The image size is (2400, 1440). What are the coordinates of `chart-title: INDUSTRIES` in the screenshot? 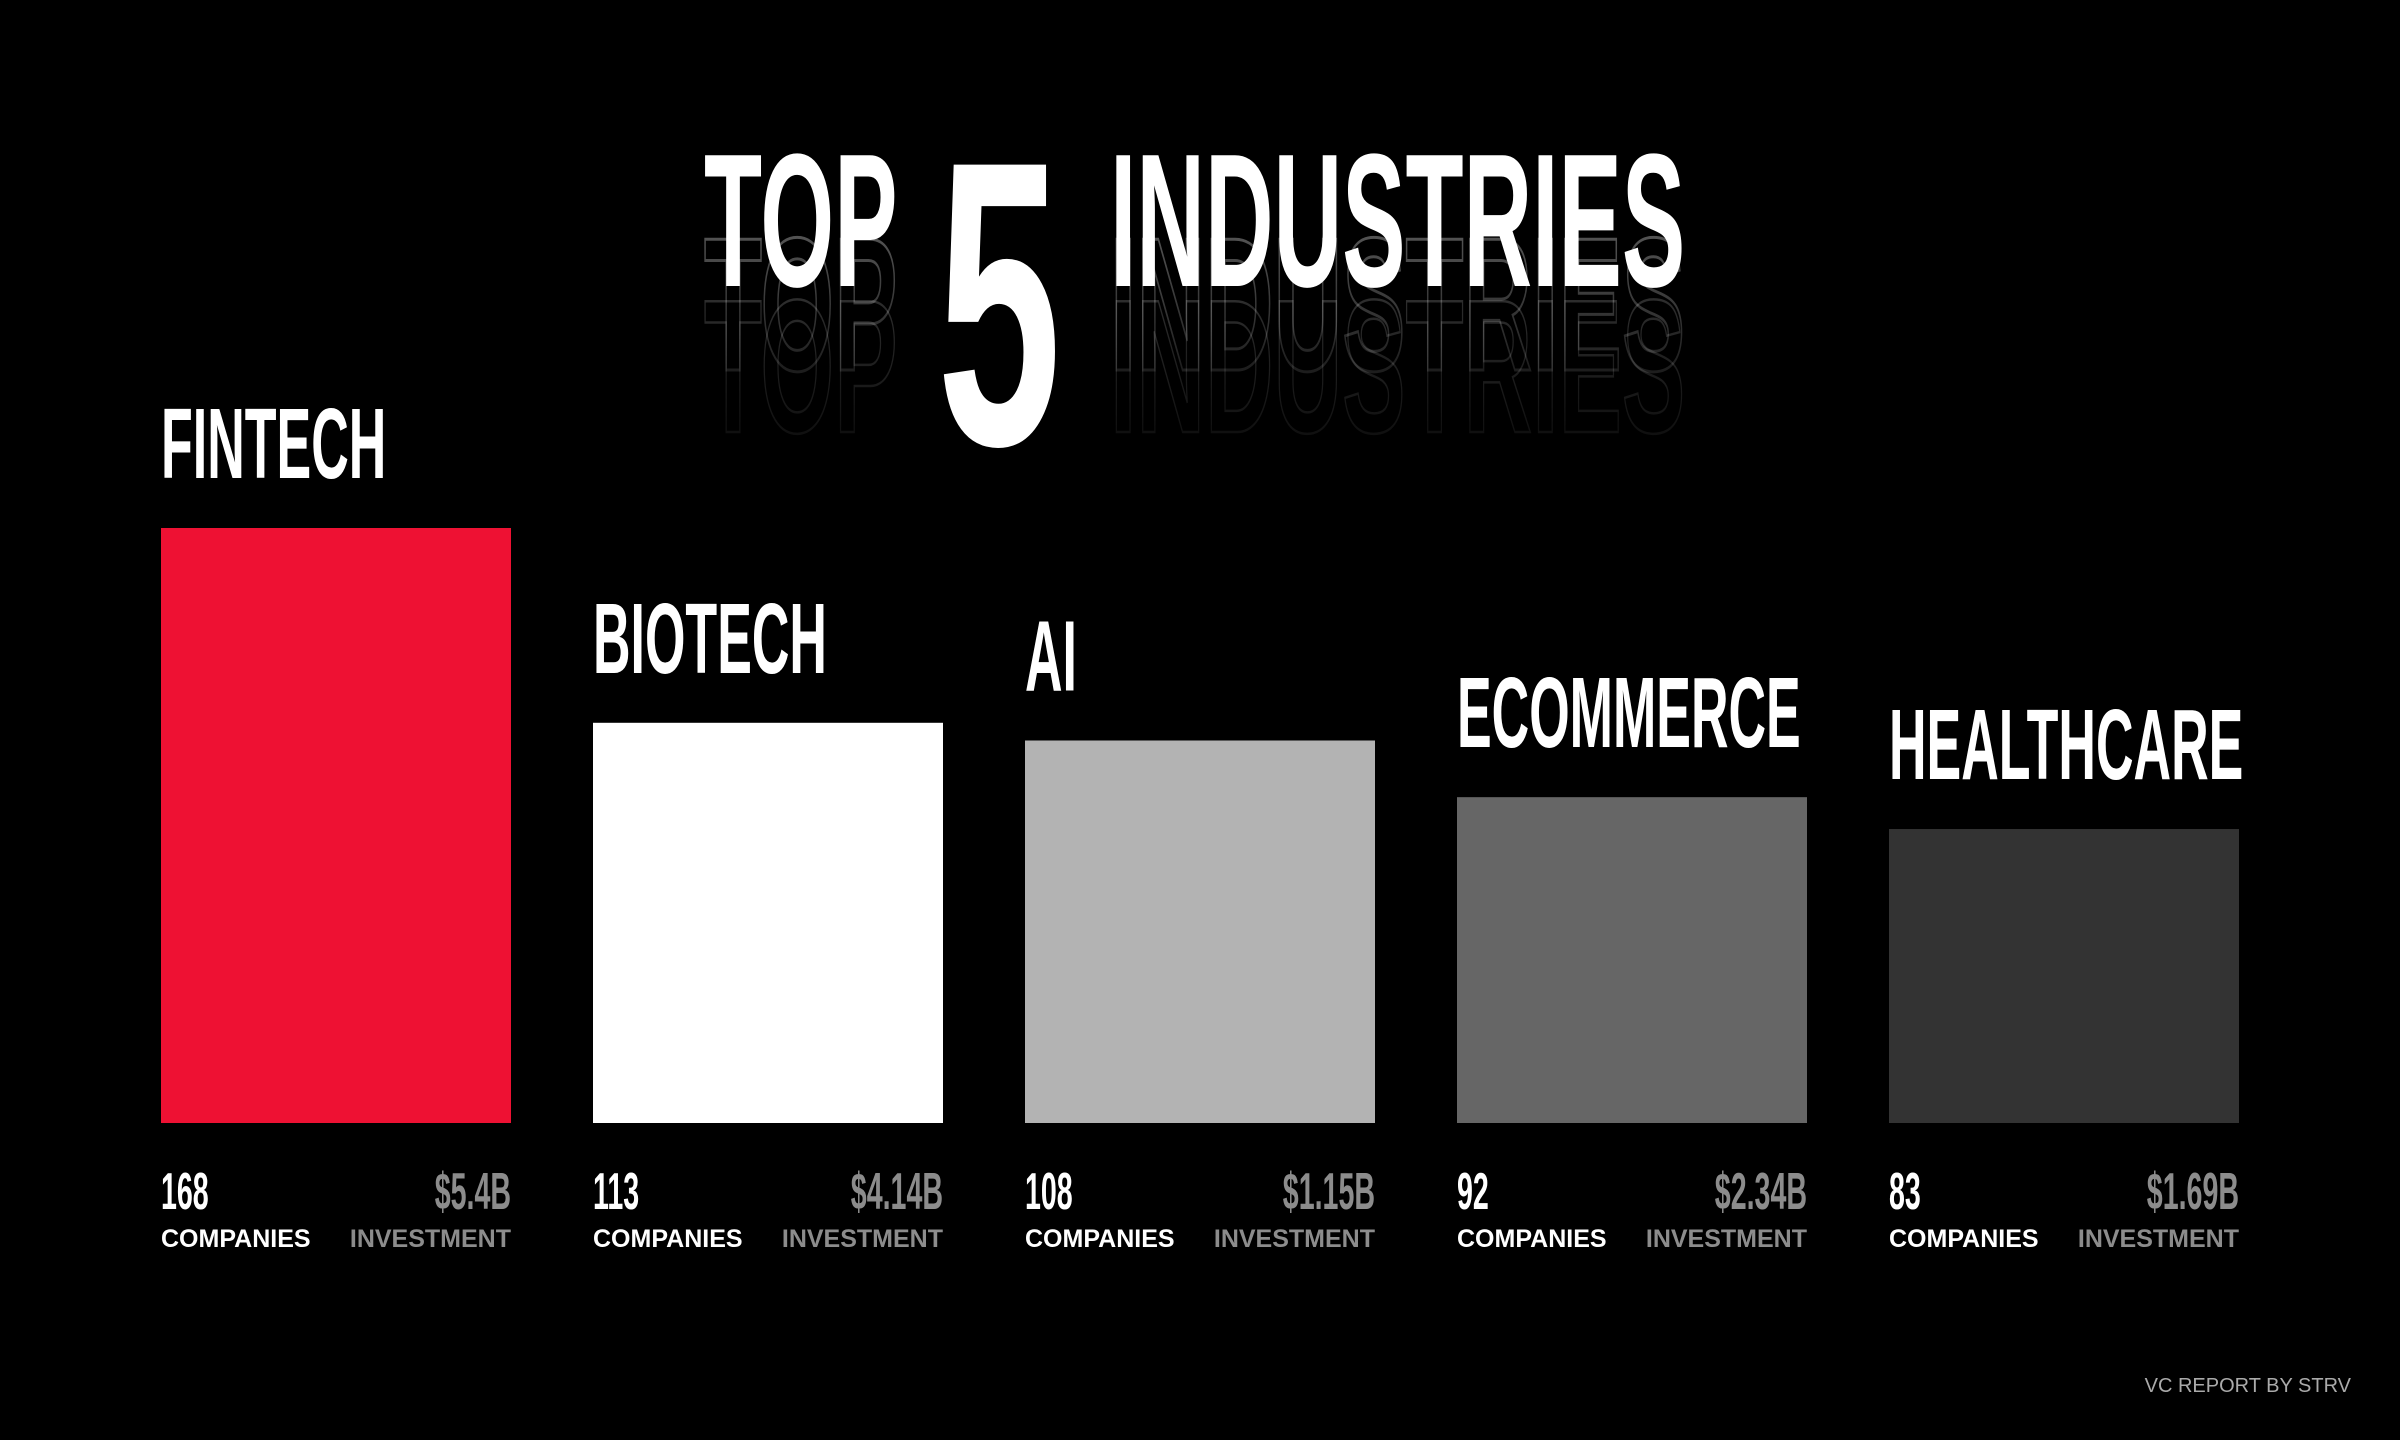 It's located at (1397, 220).